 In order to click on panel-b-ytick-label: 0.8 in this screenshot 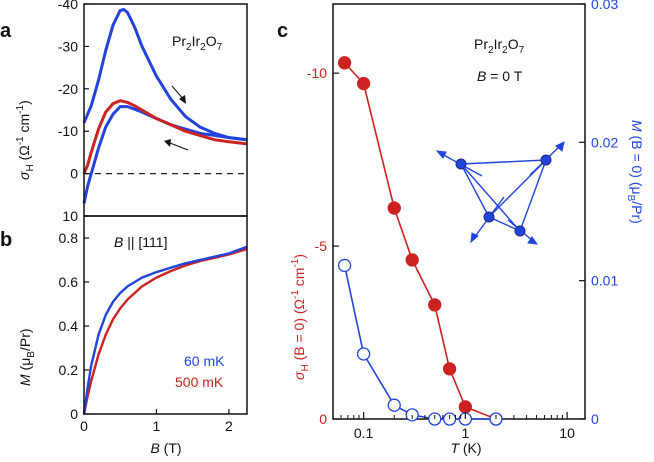, I will do `click(69, 238)`.